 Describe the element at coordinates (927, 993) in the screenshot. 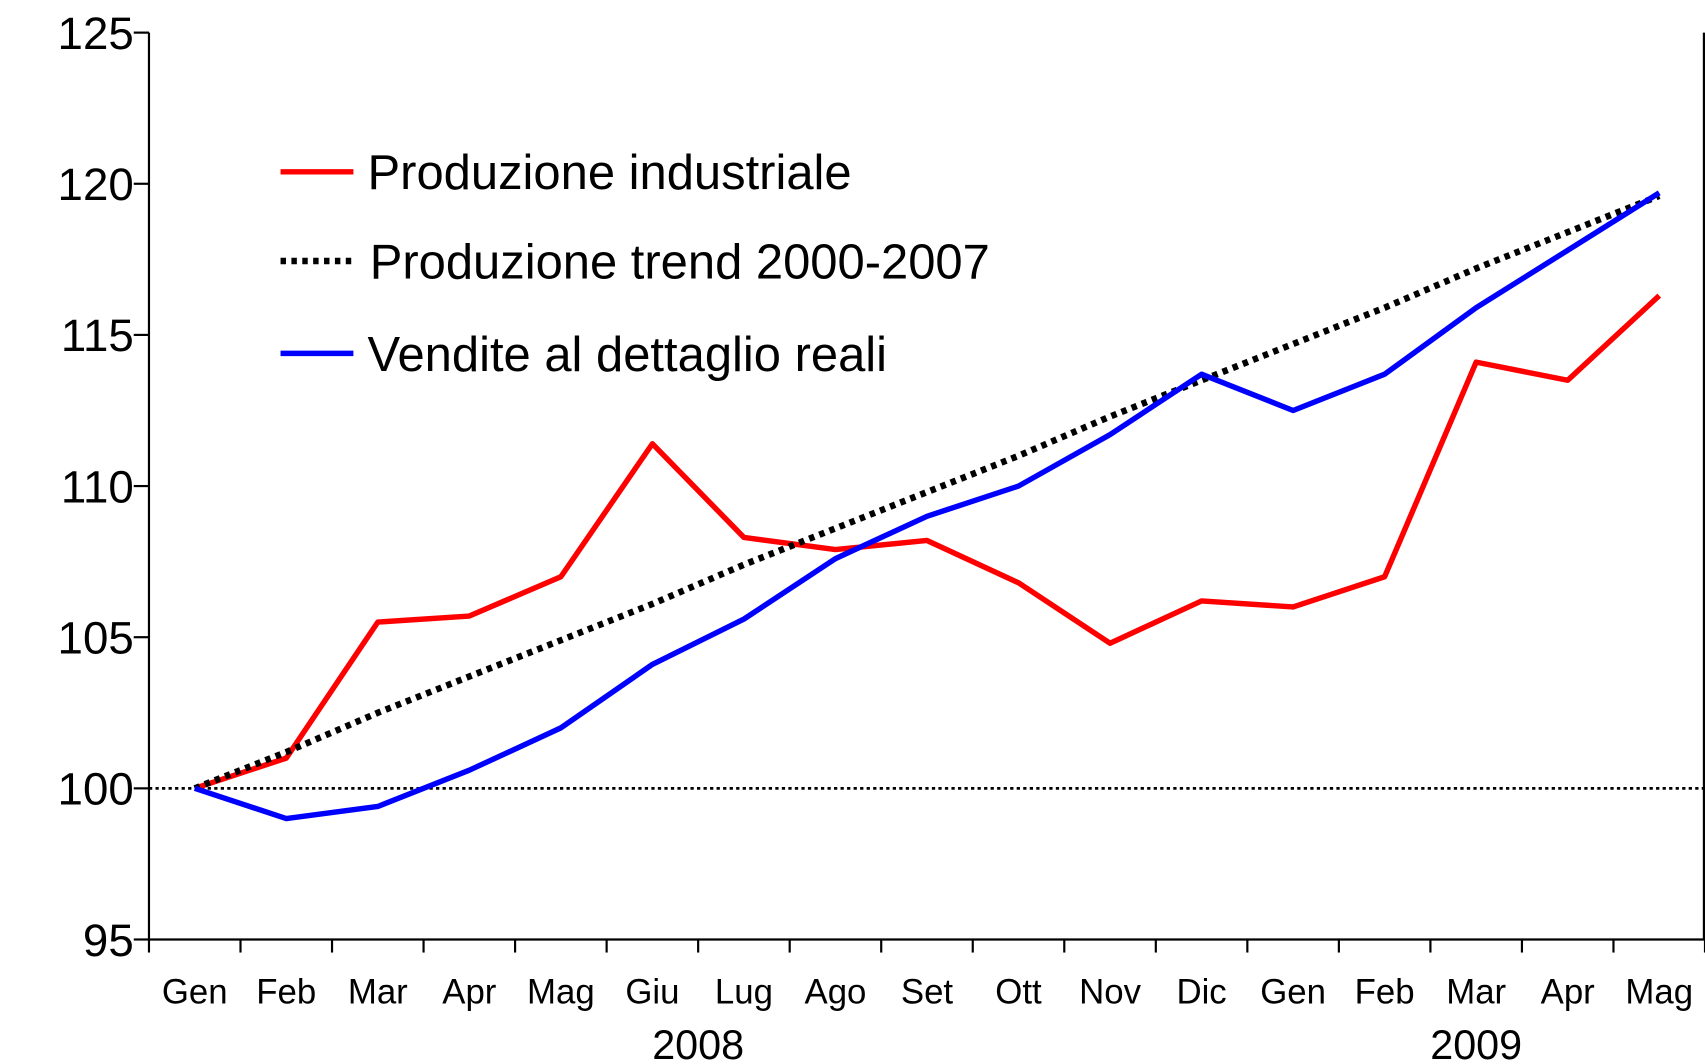

I see `x-tick-label: Set` at that location.